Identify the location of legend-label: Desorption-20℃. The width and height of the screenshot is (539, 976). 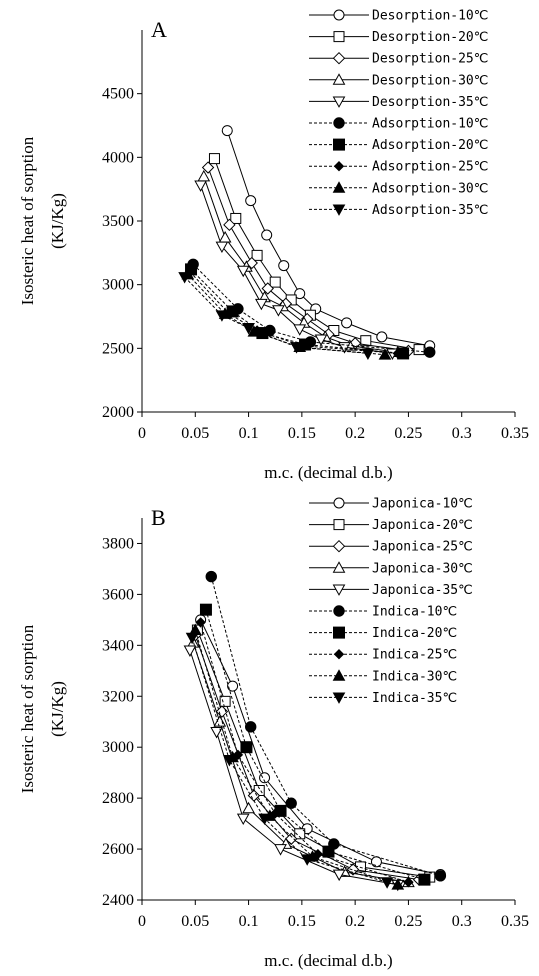
(430, 37).